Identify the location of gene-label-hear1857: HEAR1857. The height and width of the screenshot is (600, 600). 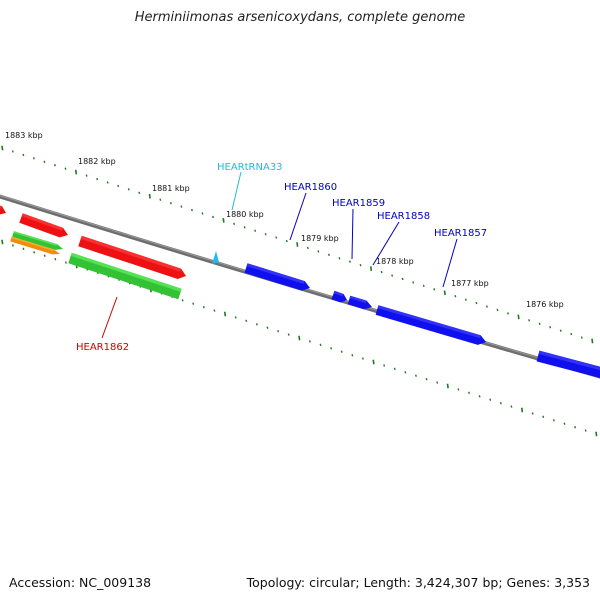
(460, 233).